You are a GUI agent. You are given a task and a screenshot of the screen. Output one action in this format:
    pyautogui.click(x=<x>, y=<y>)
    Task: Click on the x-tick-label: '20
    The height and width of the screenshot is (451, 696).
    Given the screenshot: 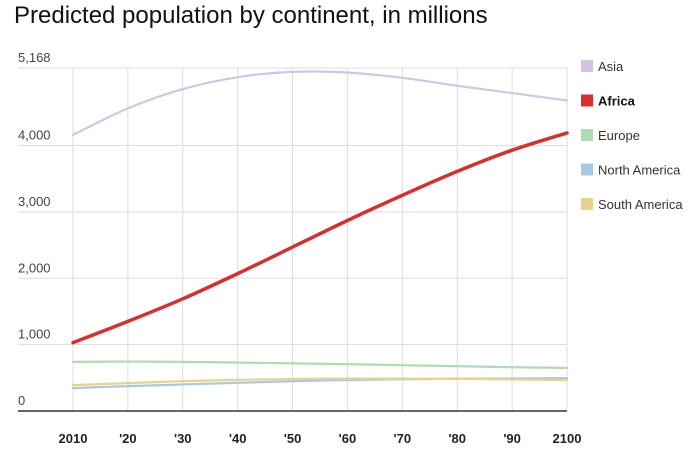 What is the action you would take?
    pyautogui.click(x=128, y=438)
    